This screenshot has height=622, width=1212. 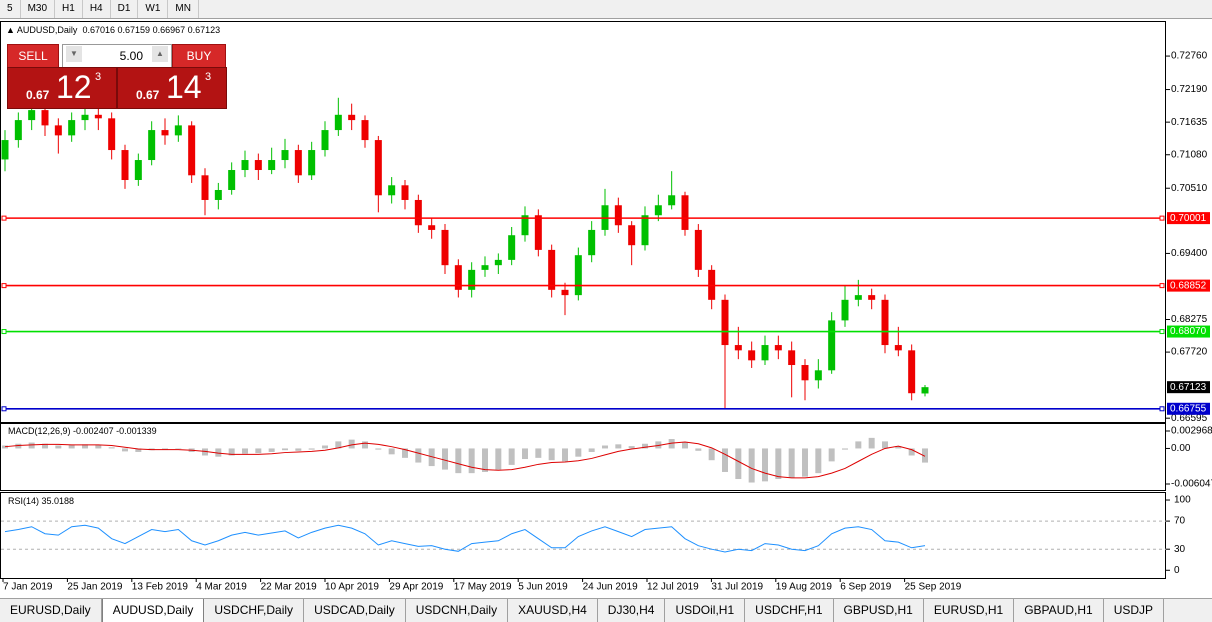 What do you see at coordinates (1180, 549) in the screenshot?
I see `y-tick-label: 30` at bounding box center [1180, 549].